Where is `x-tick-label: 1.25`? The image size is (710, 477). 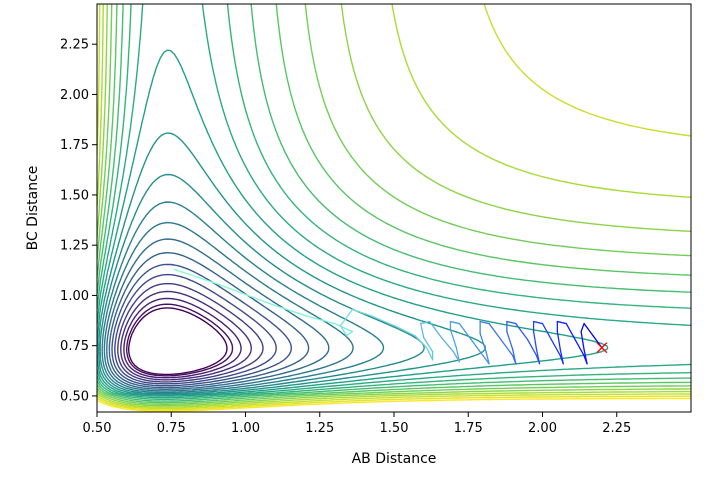
x-tick-label: 1.25 is located at coordinates (319, 428).